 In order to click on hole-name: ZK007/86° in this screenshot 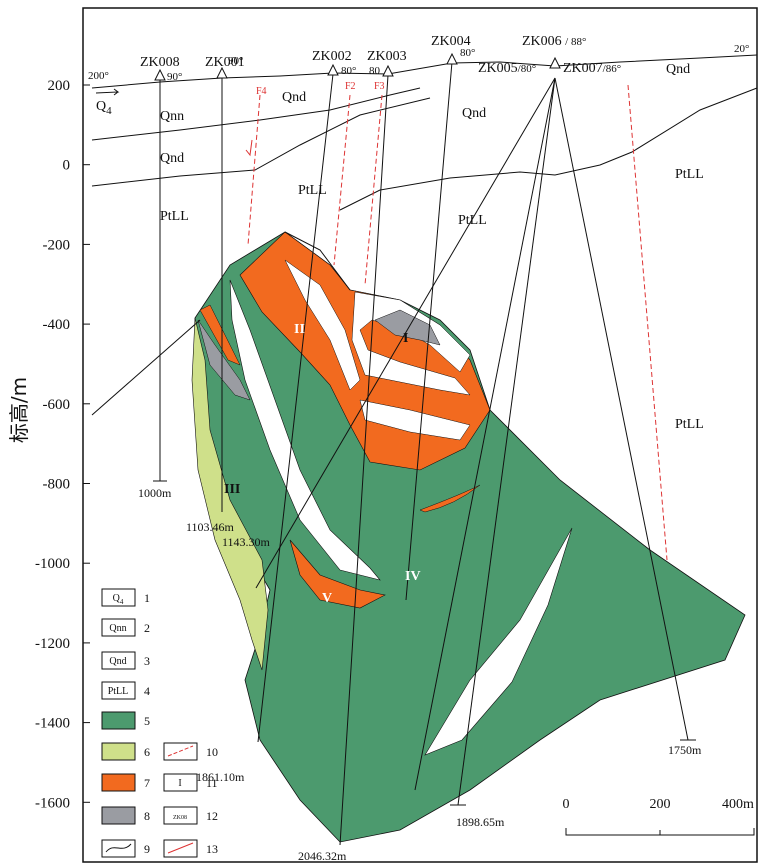, I will do `click(592, 68)`.